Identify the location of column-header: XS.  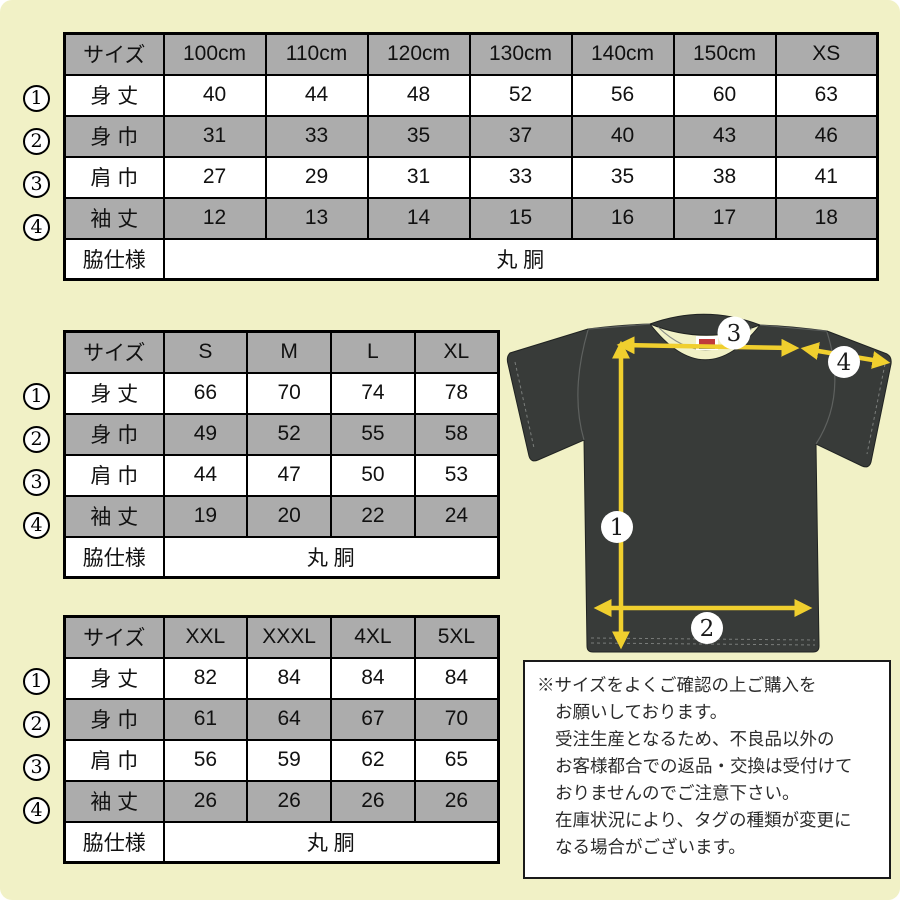
(826, 54).